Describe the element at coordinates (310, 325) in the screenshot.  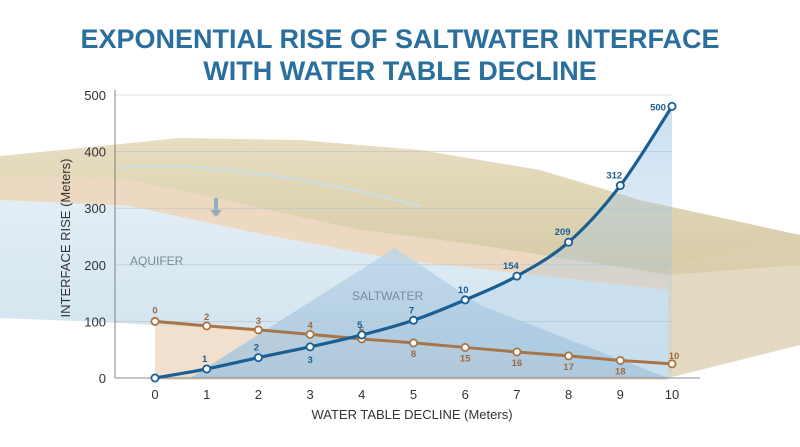
I see `series-1-data-label: 4` at that location.